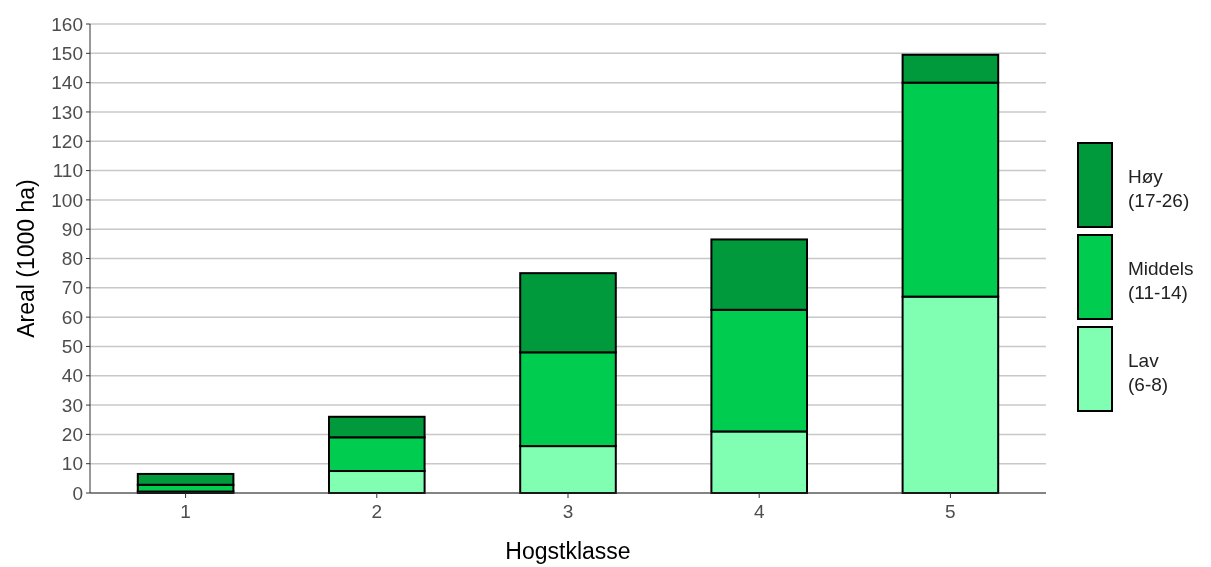  I want to click on text: Lav (6-8), so click(1148, 372).